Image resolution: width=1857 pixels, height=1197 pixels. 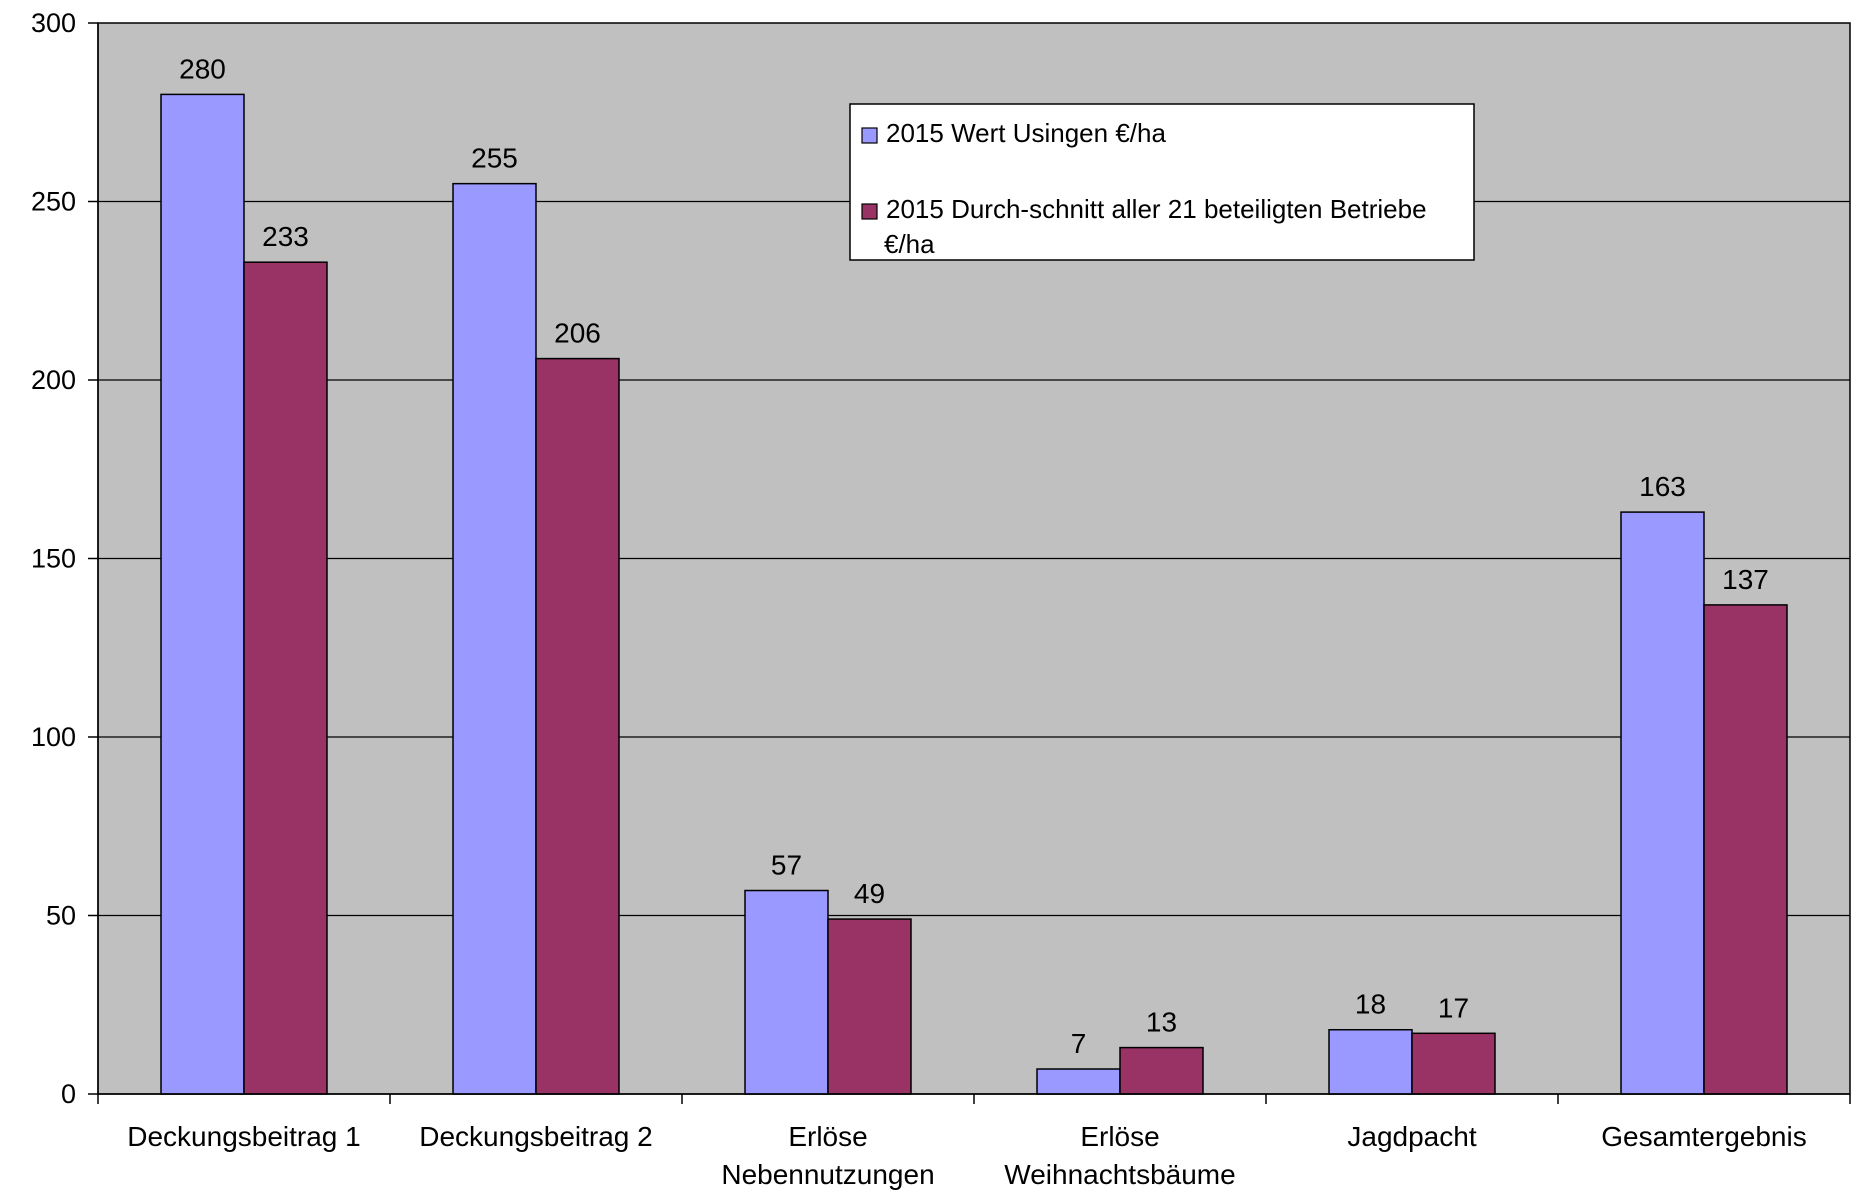 What do you see at coordinates (53, 380) in the screenshot?
I see `y-tick-label: 200` at bounding box center [53, 380].